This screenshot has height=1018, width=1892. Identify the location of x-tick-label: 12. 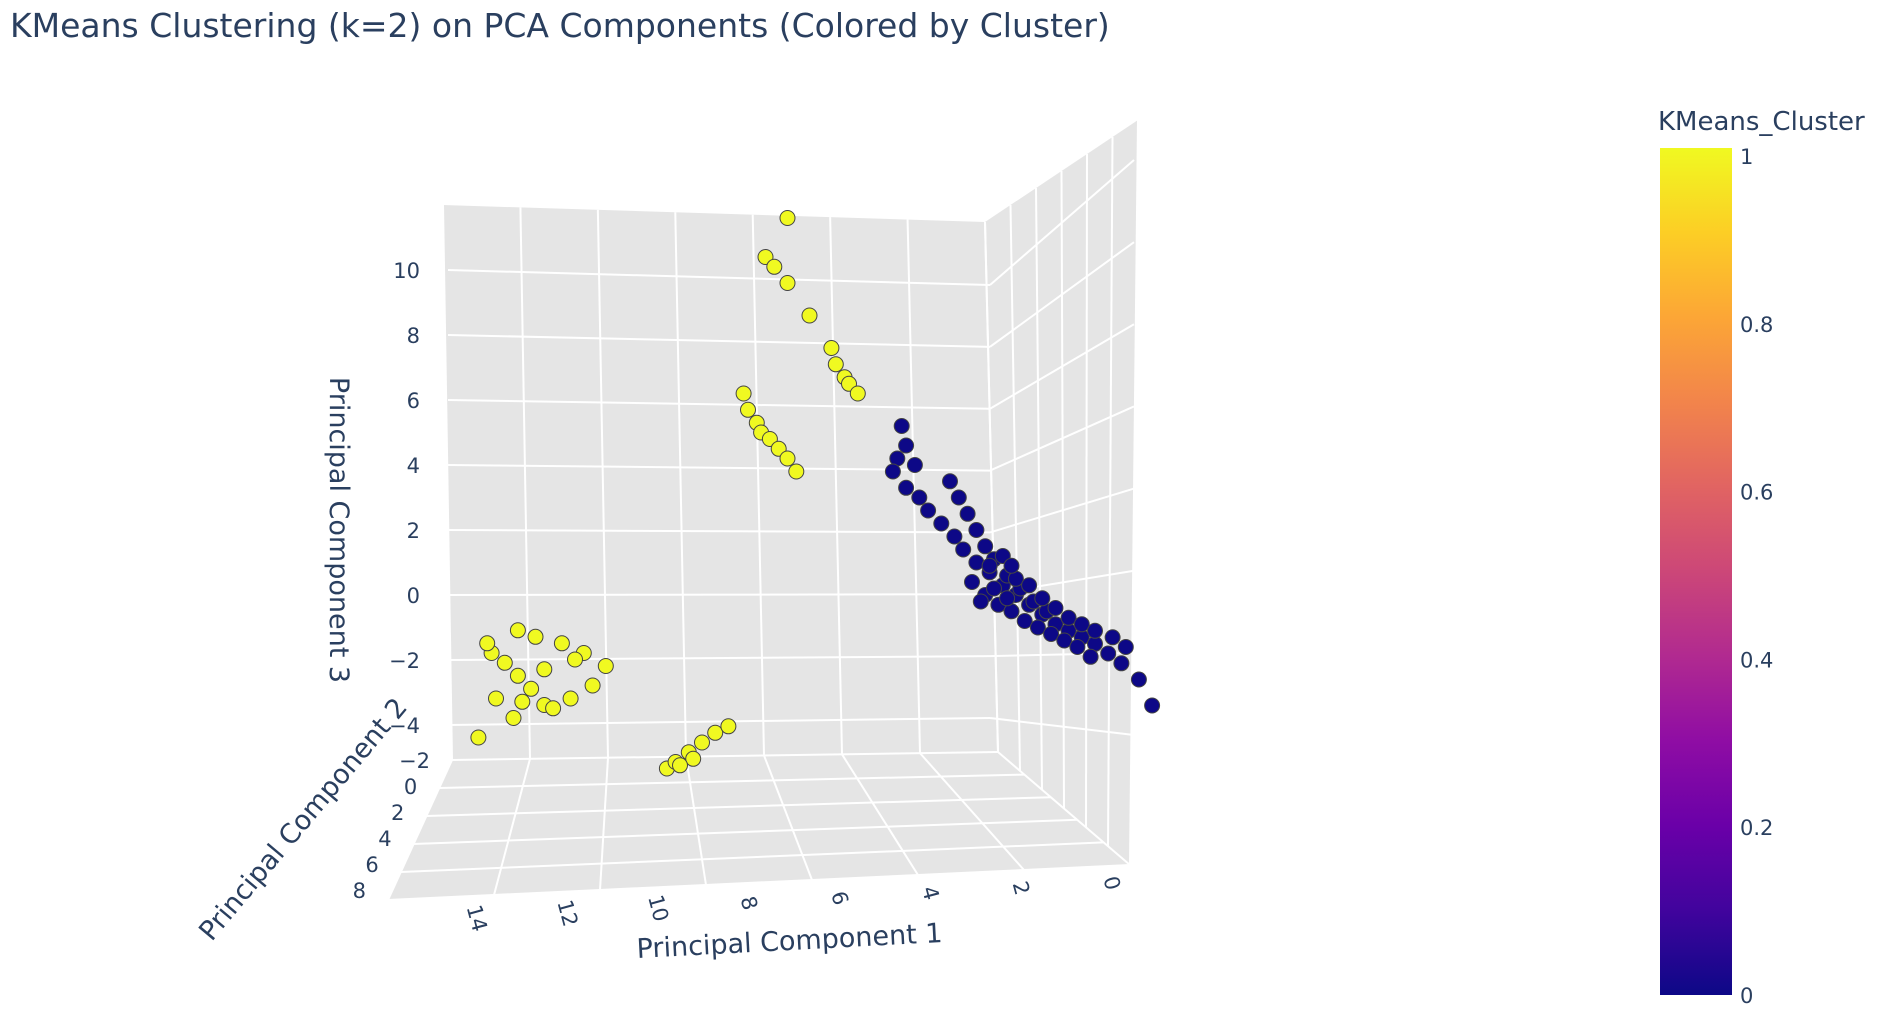
(567, 913).